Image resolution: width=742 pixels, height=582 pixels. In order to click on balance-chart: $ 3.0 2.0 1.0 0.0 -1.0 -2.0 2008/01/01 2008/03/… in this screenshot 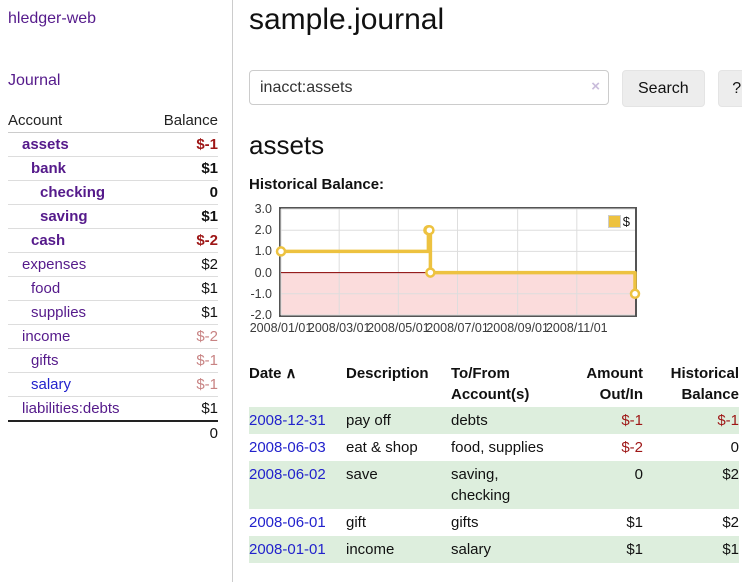, I will do `click(445, 268)`.